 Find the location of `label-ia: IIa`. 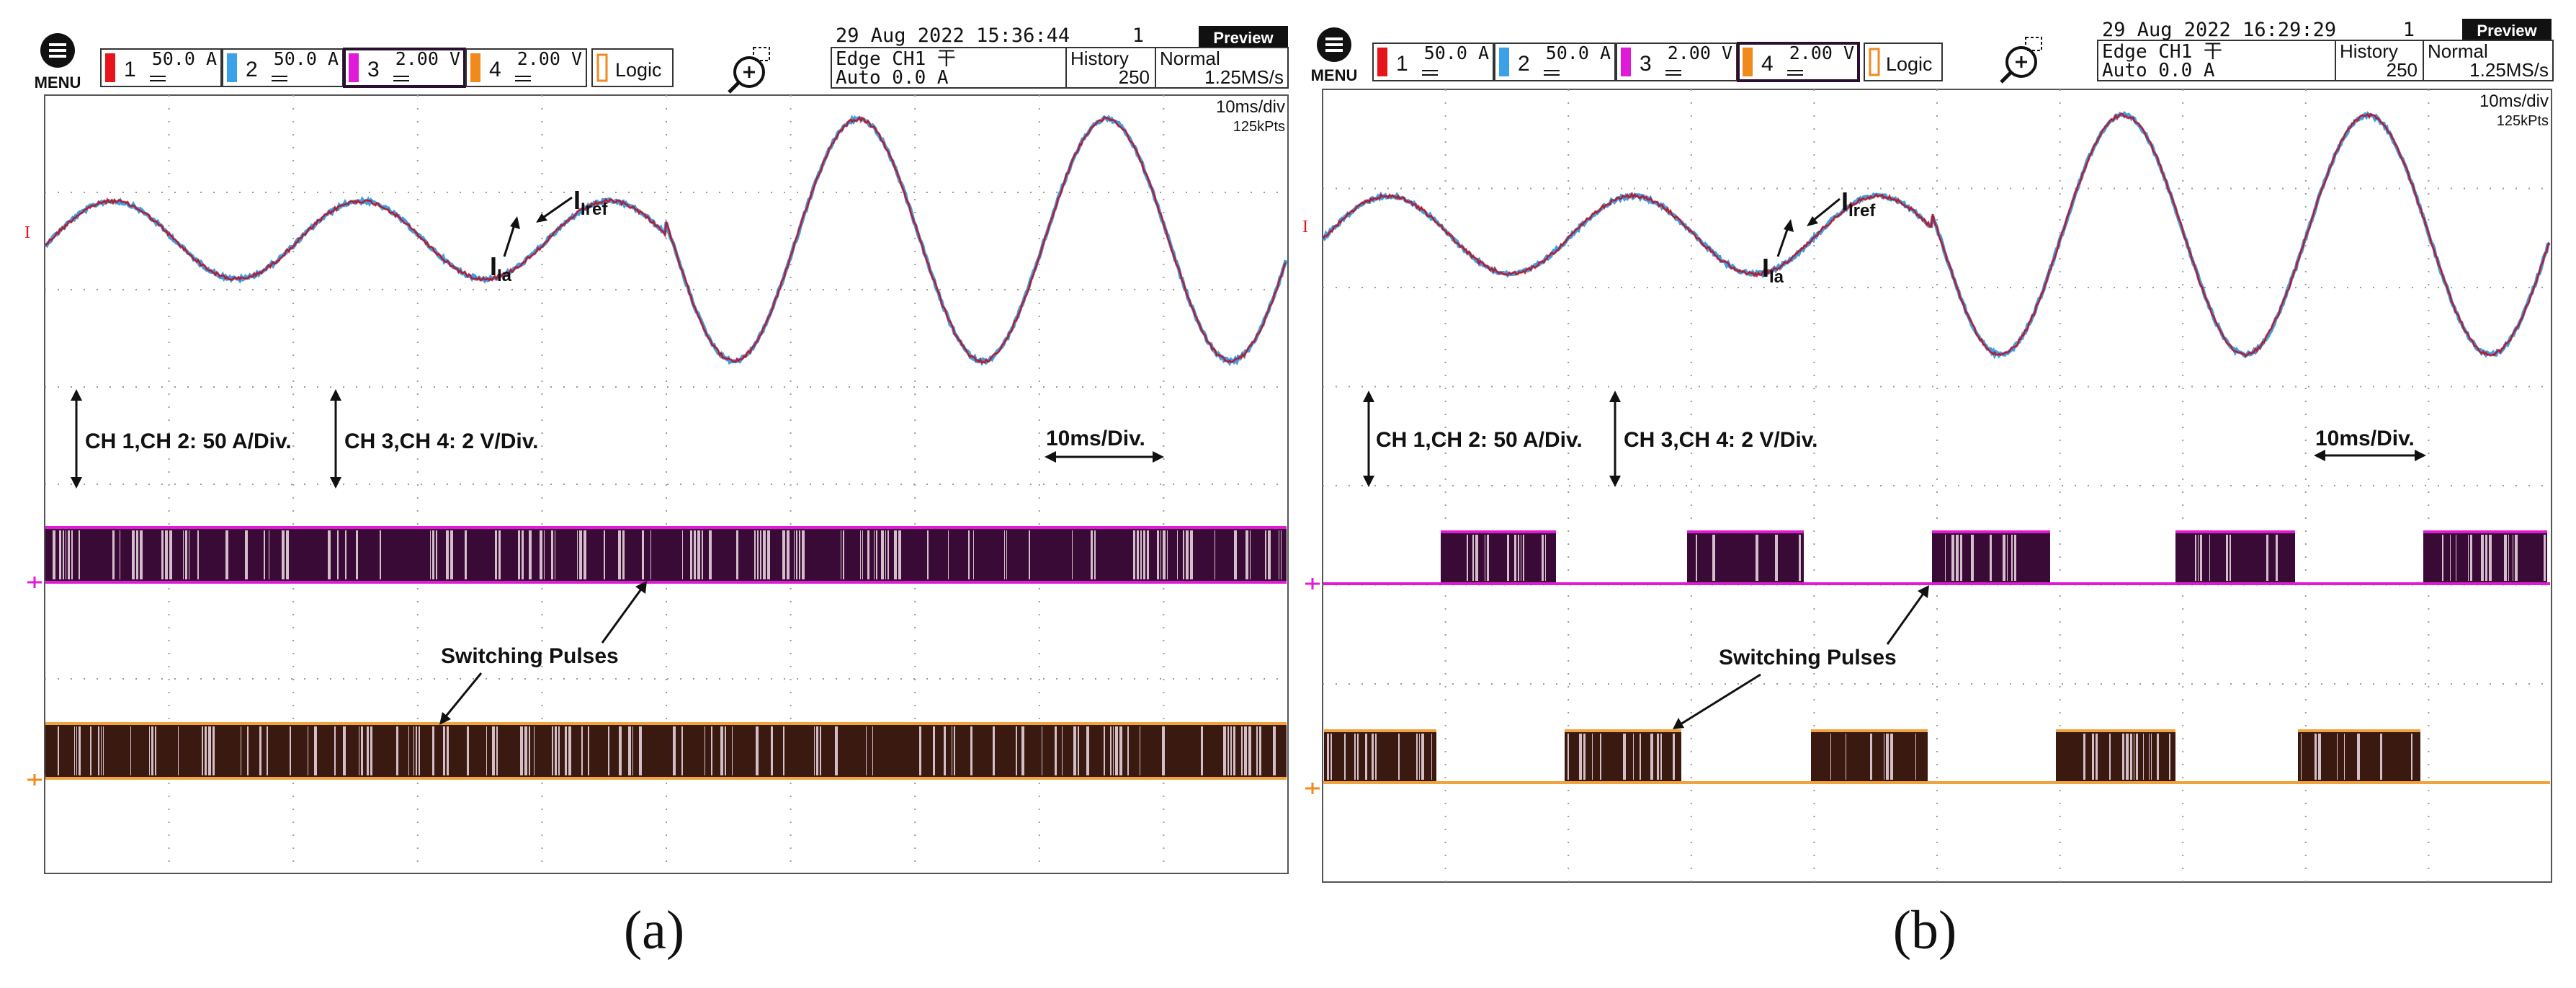

label-ia: IIa is located at coordinates (1773, 270).